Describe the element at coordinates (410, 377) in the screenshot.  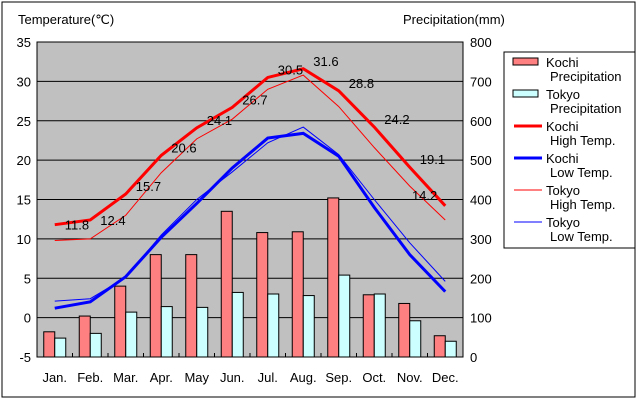
I see `x-tick-label: Nov.` at that location.